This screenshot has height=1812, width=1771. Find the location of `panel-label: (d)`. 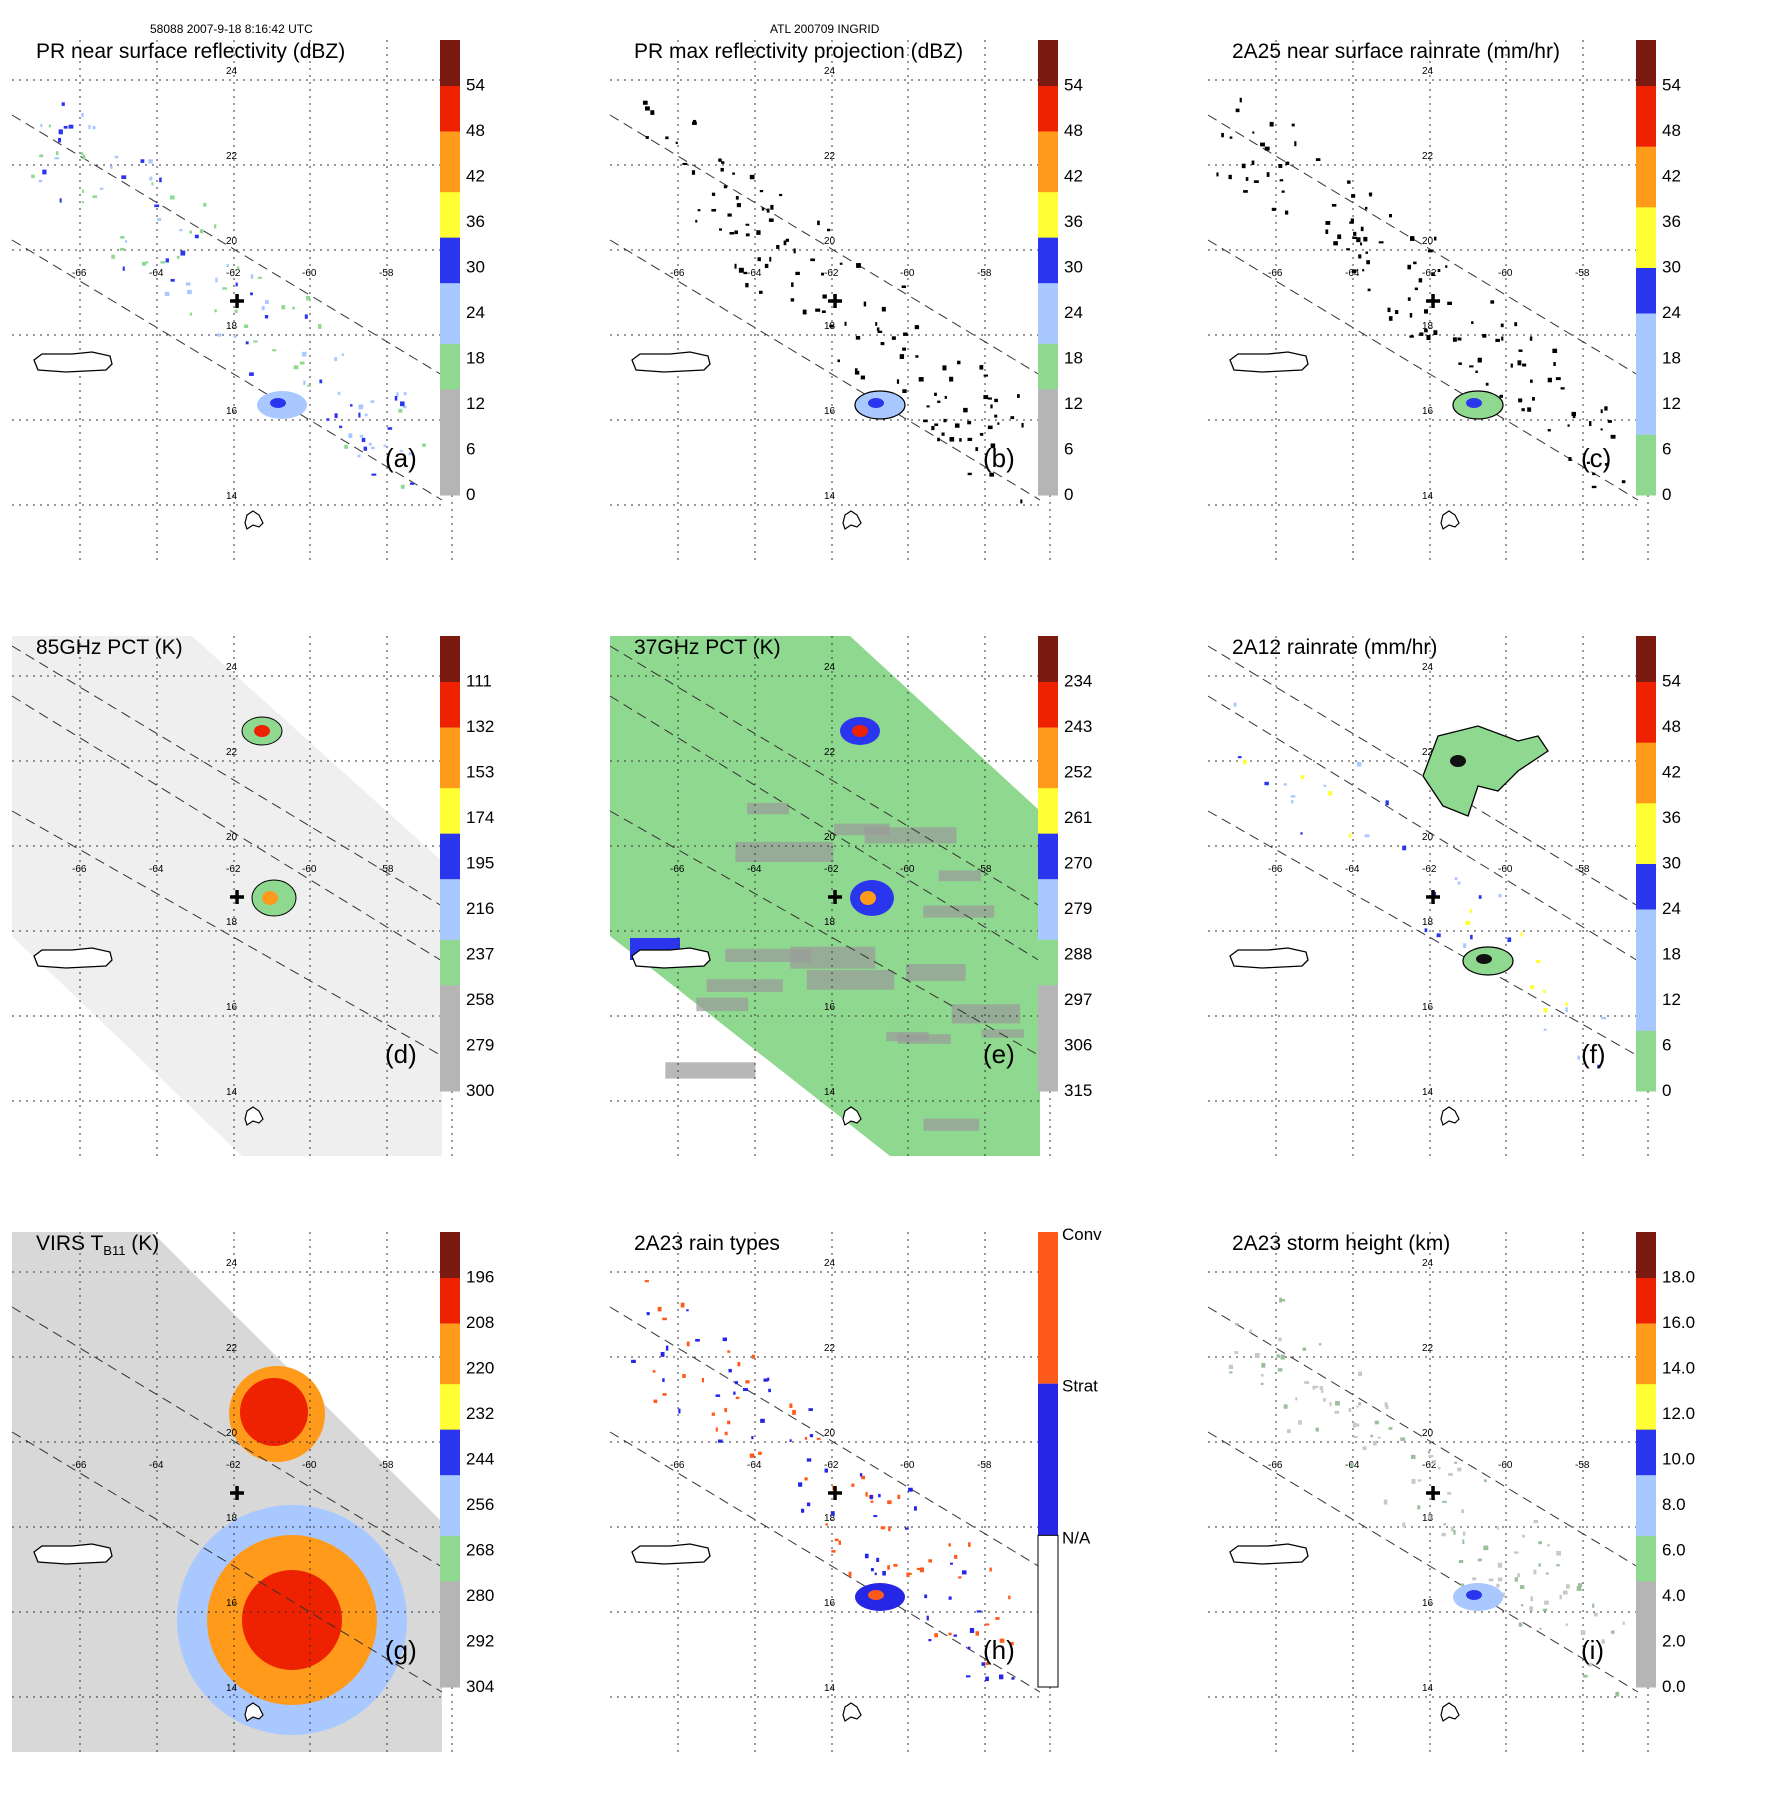

panel-label: (d) is located at coordinates (401, 1054).